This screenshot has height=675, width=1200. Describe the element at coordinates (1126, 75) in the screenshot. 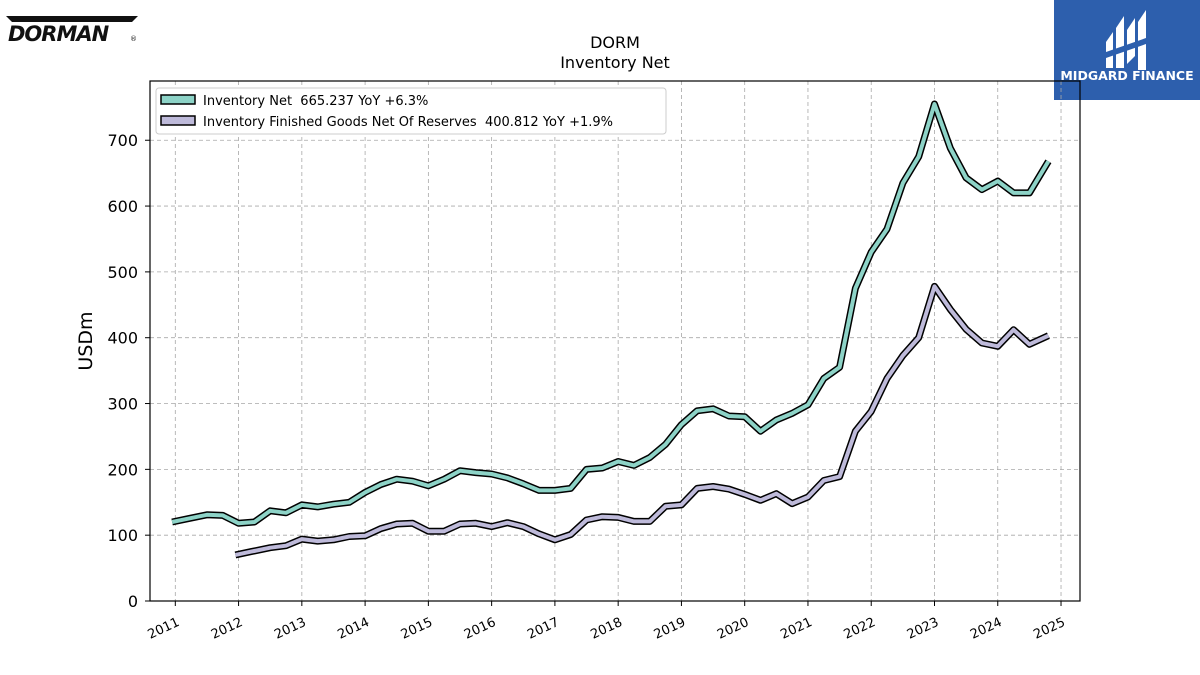

I see `midgard-logo-text: MIDGARD FINANCE` at that location.